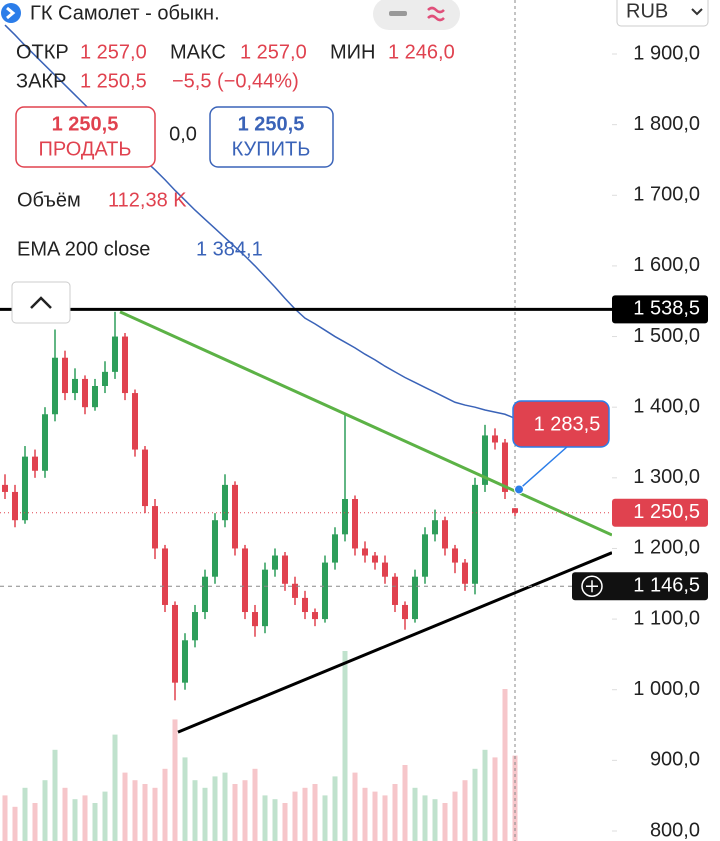  What do you see at coordinates (49, 200) in the screenshot?
I see `volume-label: Объём` at bounding box center [49, 200].